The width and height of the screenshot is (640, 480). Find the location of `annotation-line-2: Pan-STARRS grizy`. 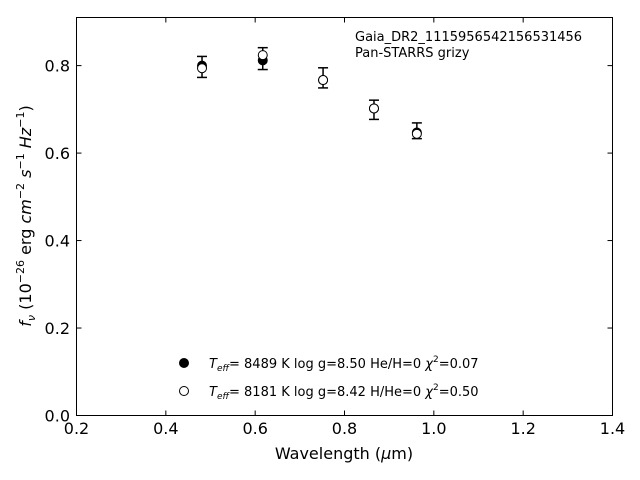

annotation-line-2: Pan-STARRS grizy is located at coordinates (412, 53).